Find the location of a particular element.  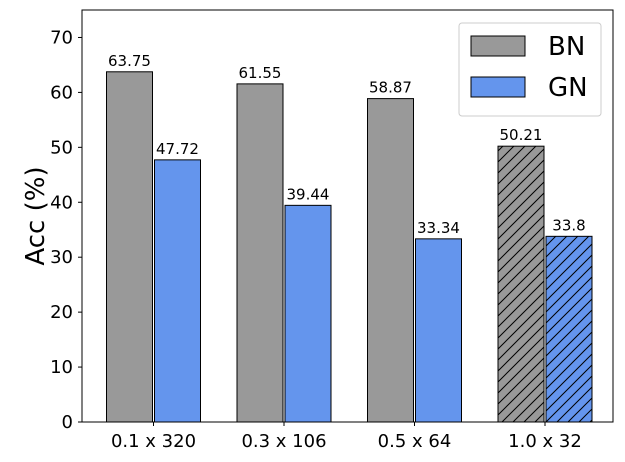

y-tick-label: 30 is located at coordinates (61, 257).